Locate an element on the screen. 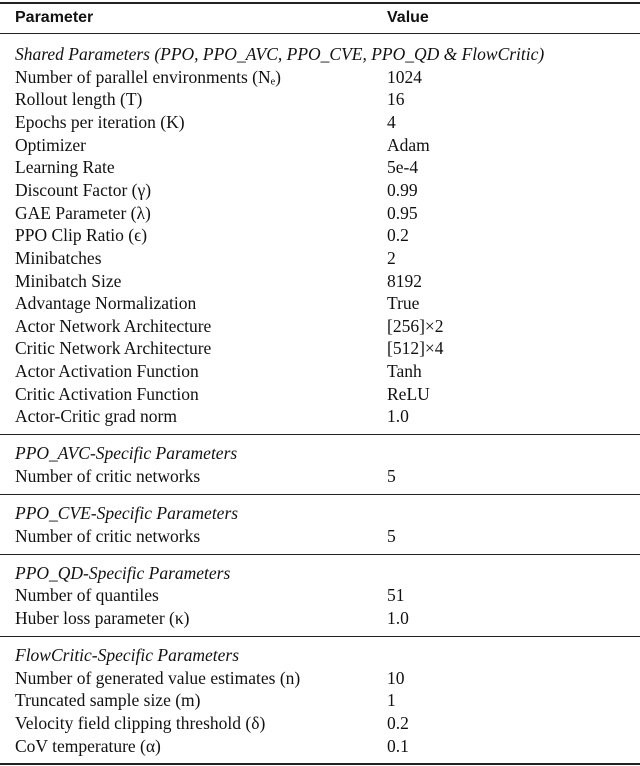 The image size is (640, 766). section-title: PPO_QD-Specific Parameters is located at coordinates (123, 572).